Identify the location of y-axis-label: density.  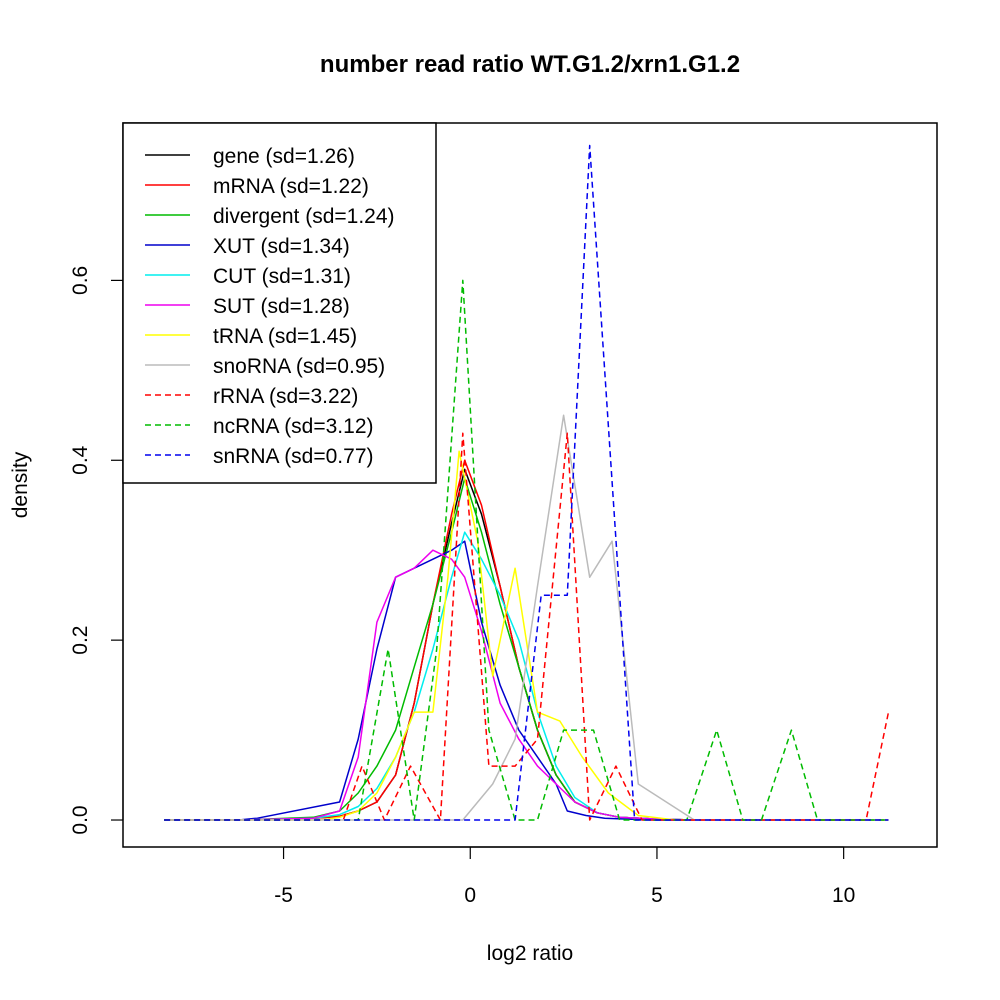
(20, 484).